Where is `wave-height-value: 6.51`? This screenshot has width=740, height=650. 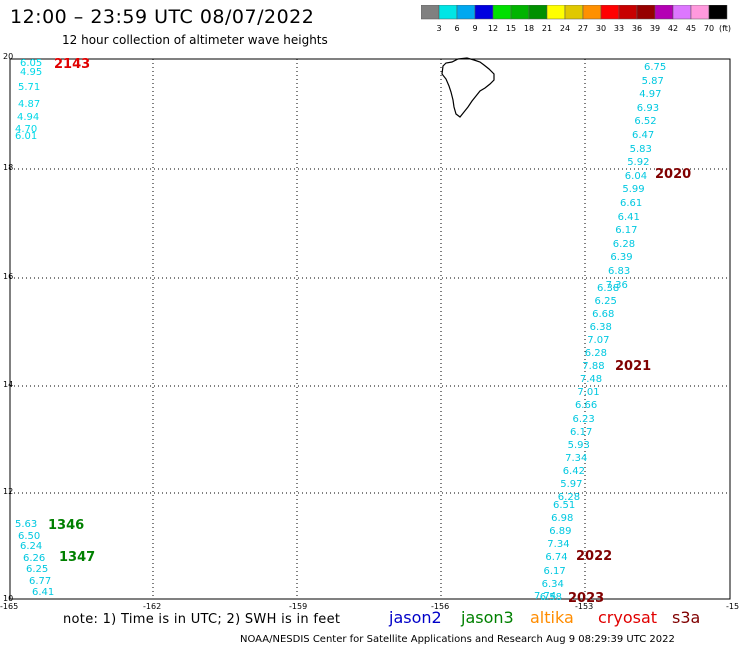
wave-height-value: 6.51 is located at coordinates (564, 505).